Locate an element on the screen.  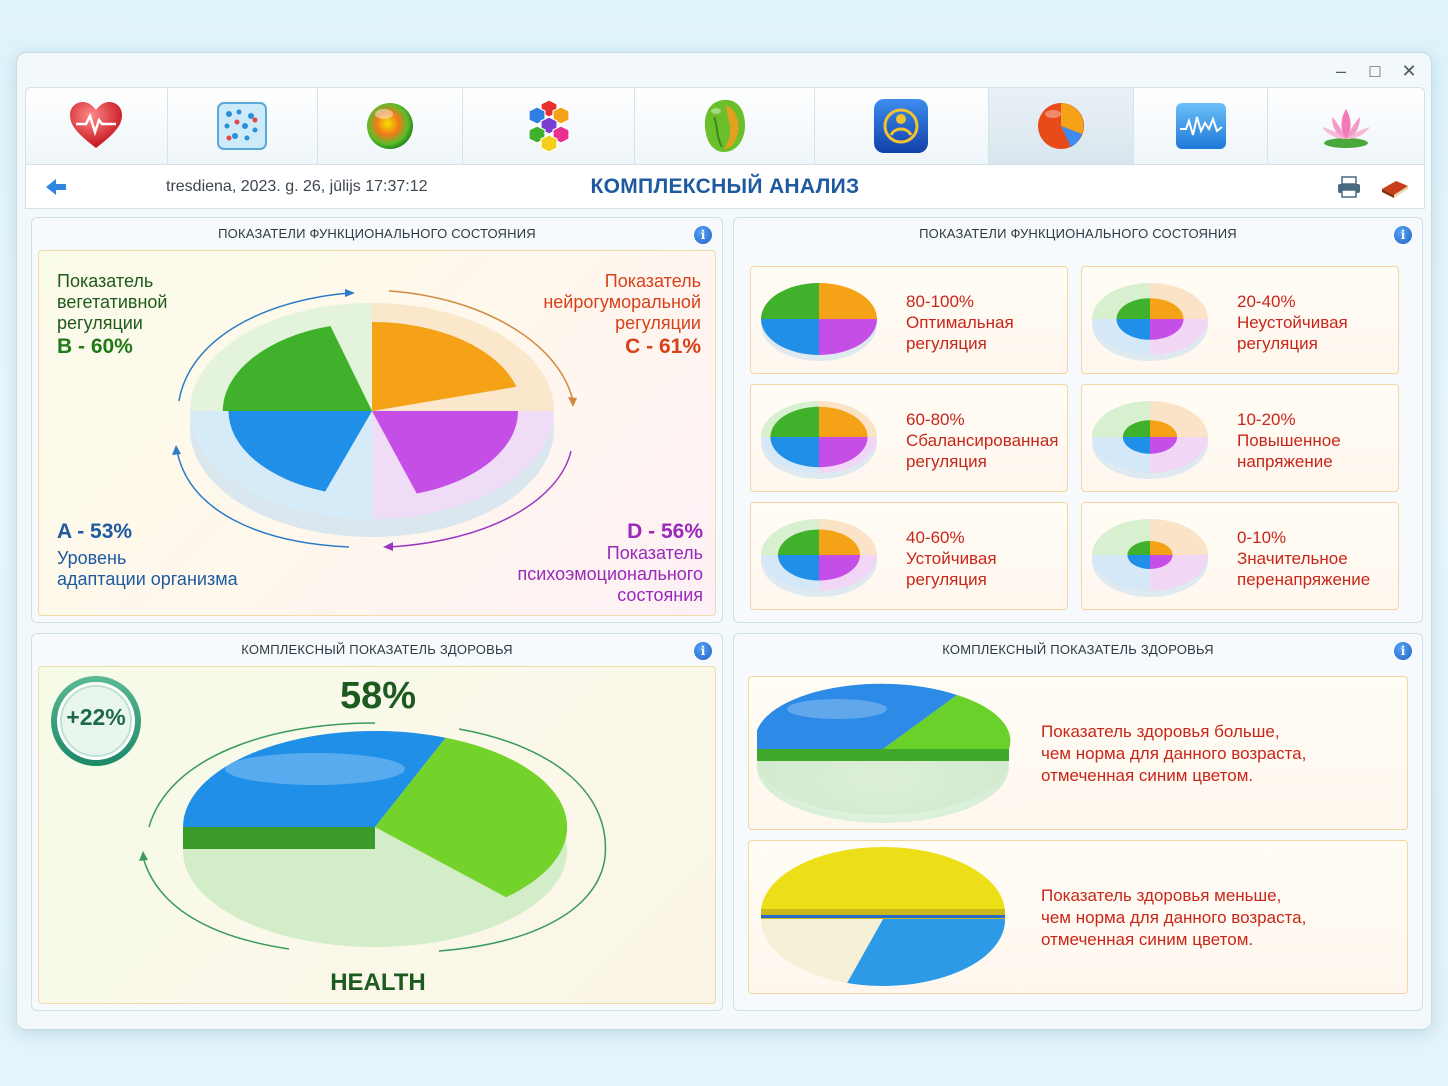
label-b-title: Показатель вегетативной регуляции is located at coordinates (112, 302).